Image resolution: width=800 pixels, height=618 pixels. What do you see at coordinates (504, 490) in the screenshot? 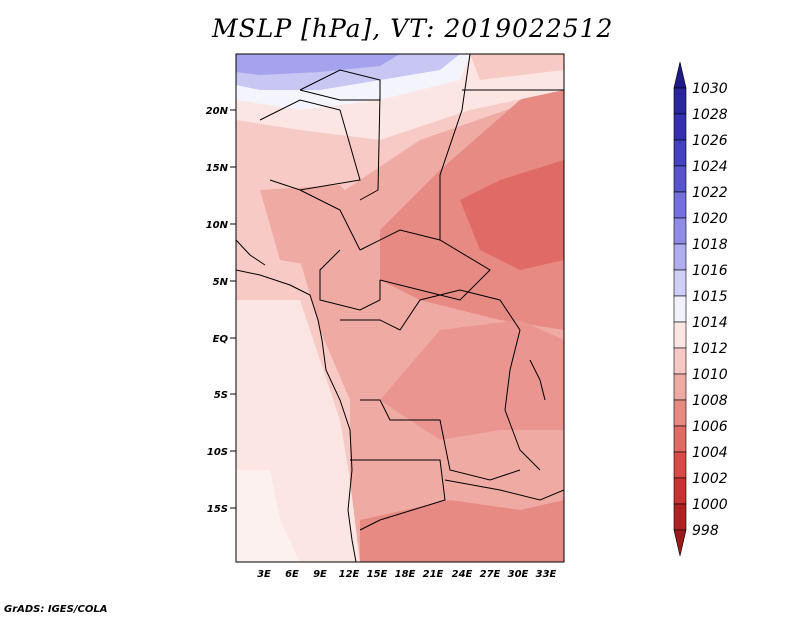
I see `border-zambia` at bounding box center [504, 490].